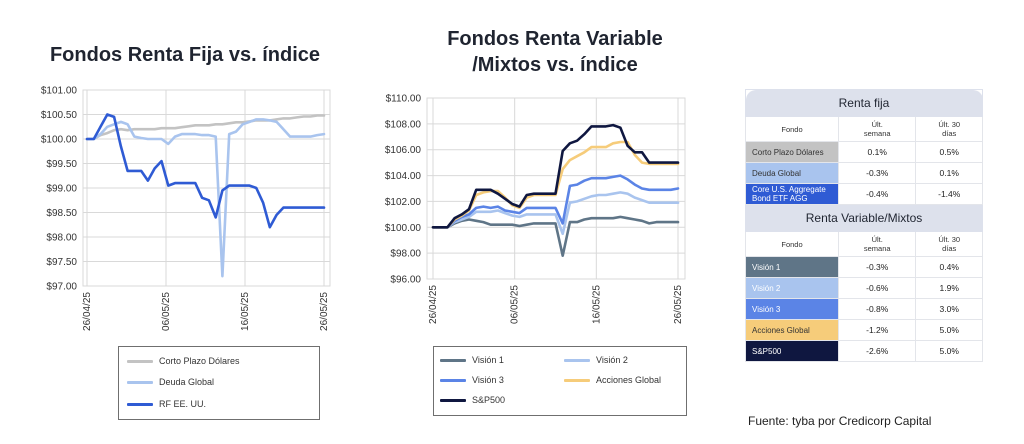  What do you see at coordinates (183, 404) in the screenshot?
I see `legend-label: RF EE. UU.` at bounding box center [183, 404].